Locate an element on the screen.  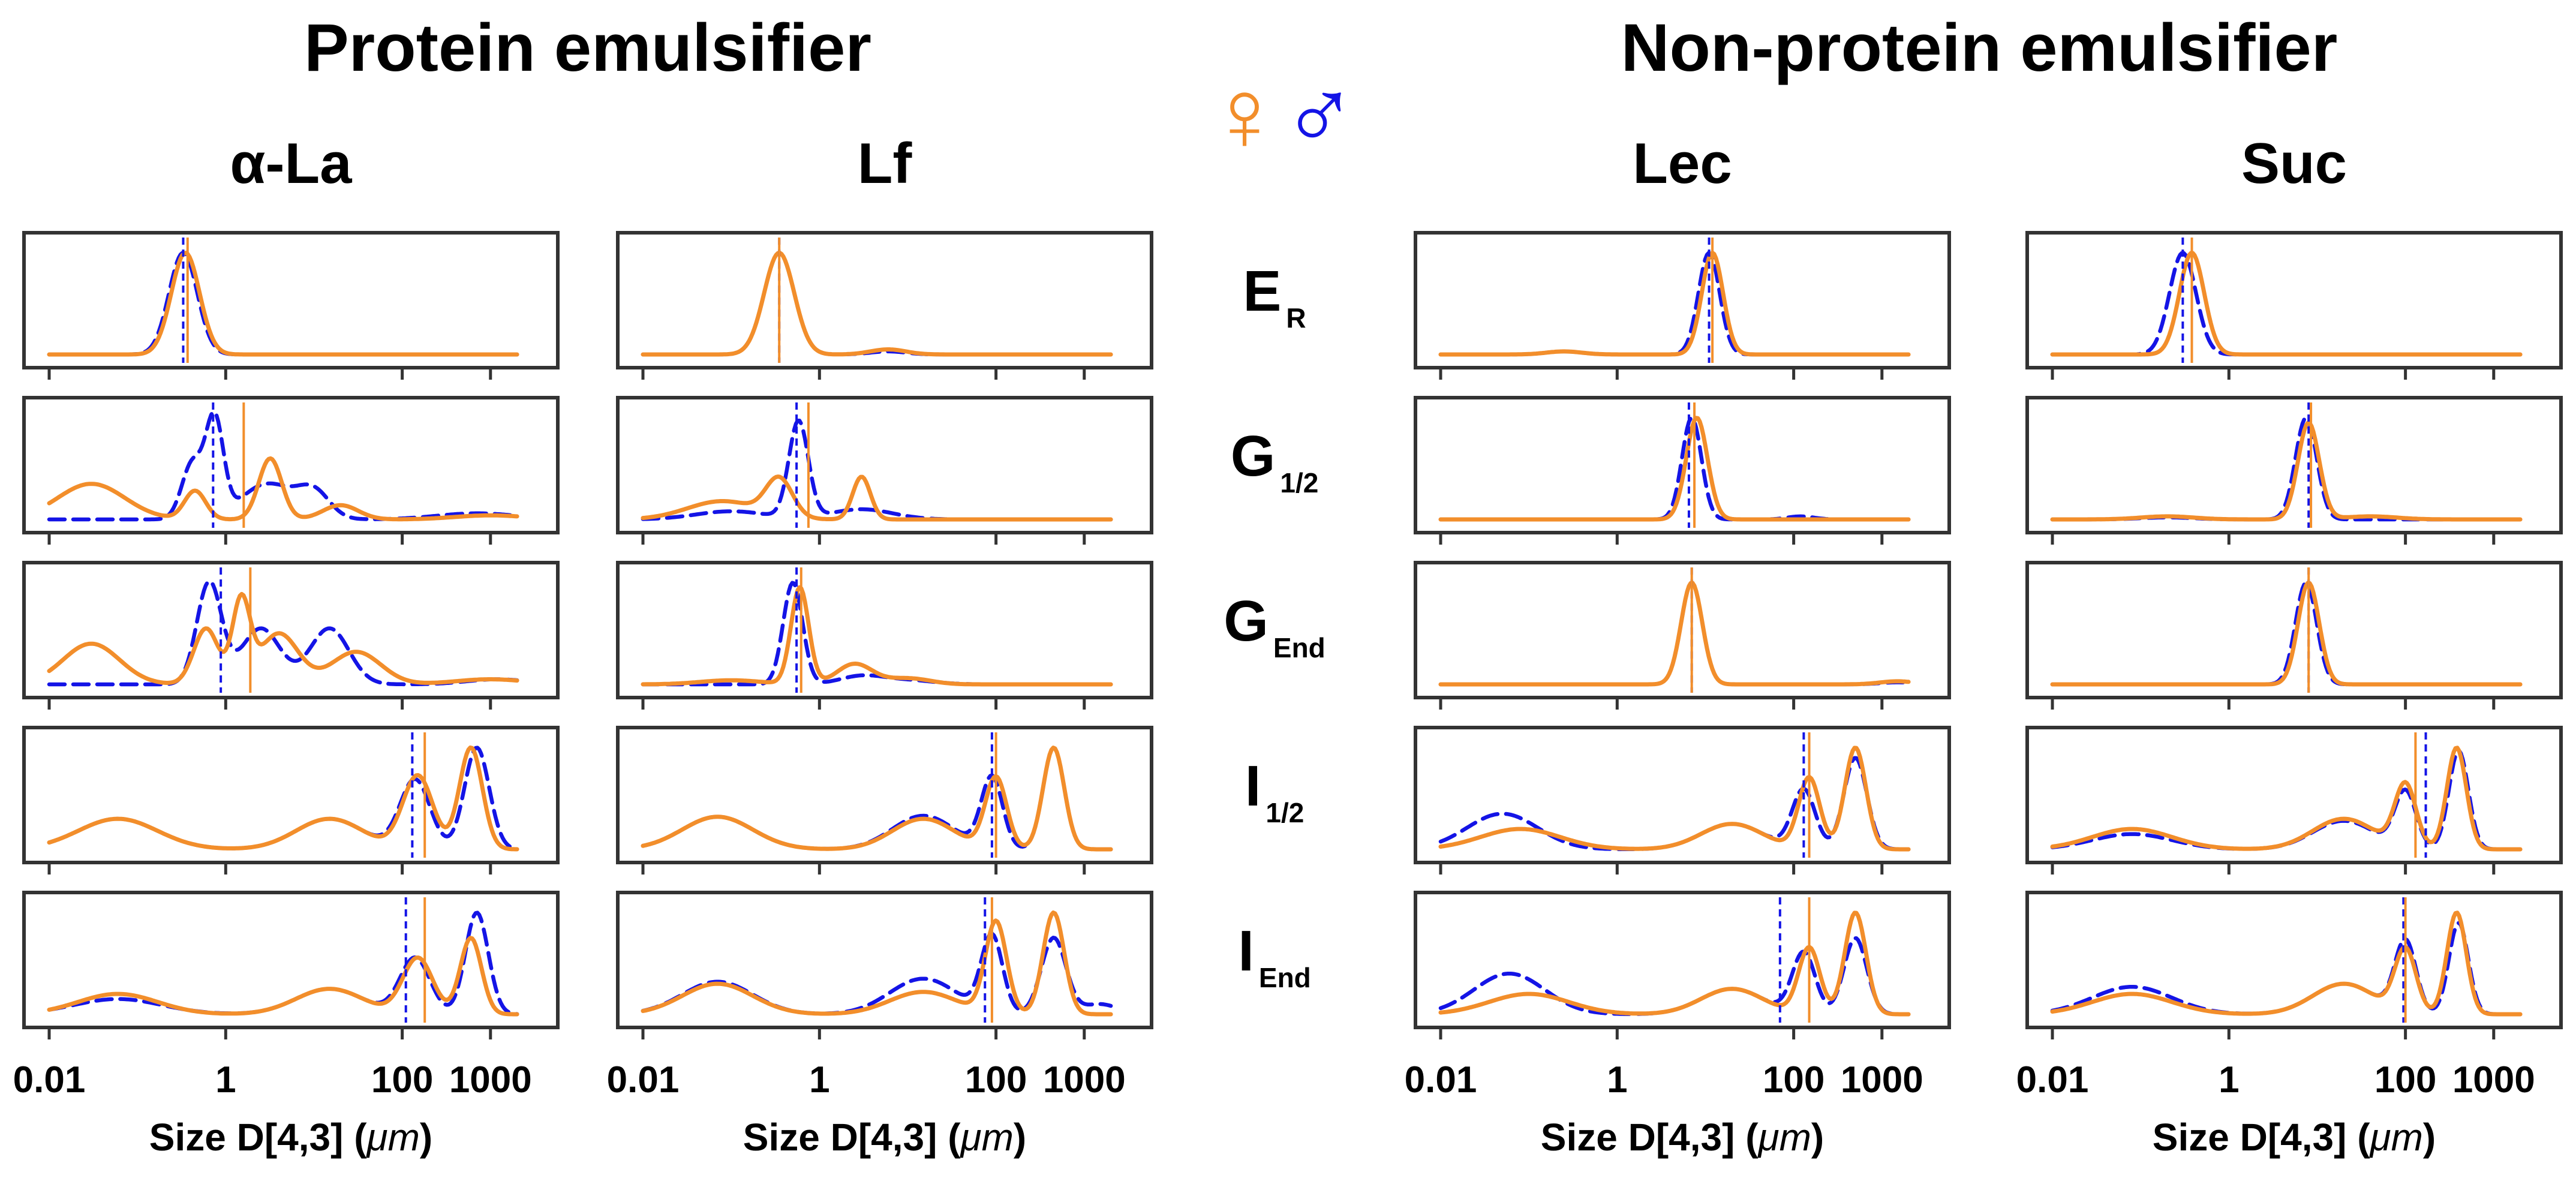
panel-suc-i12 is located at coordinates (2294, 800).